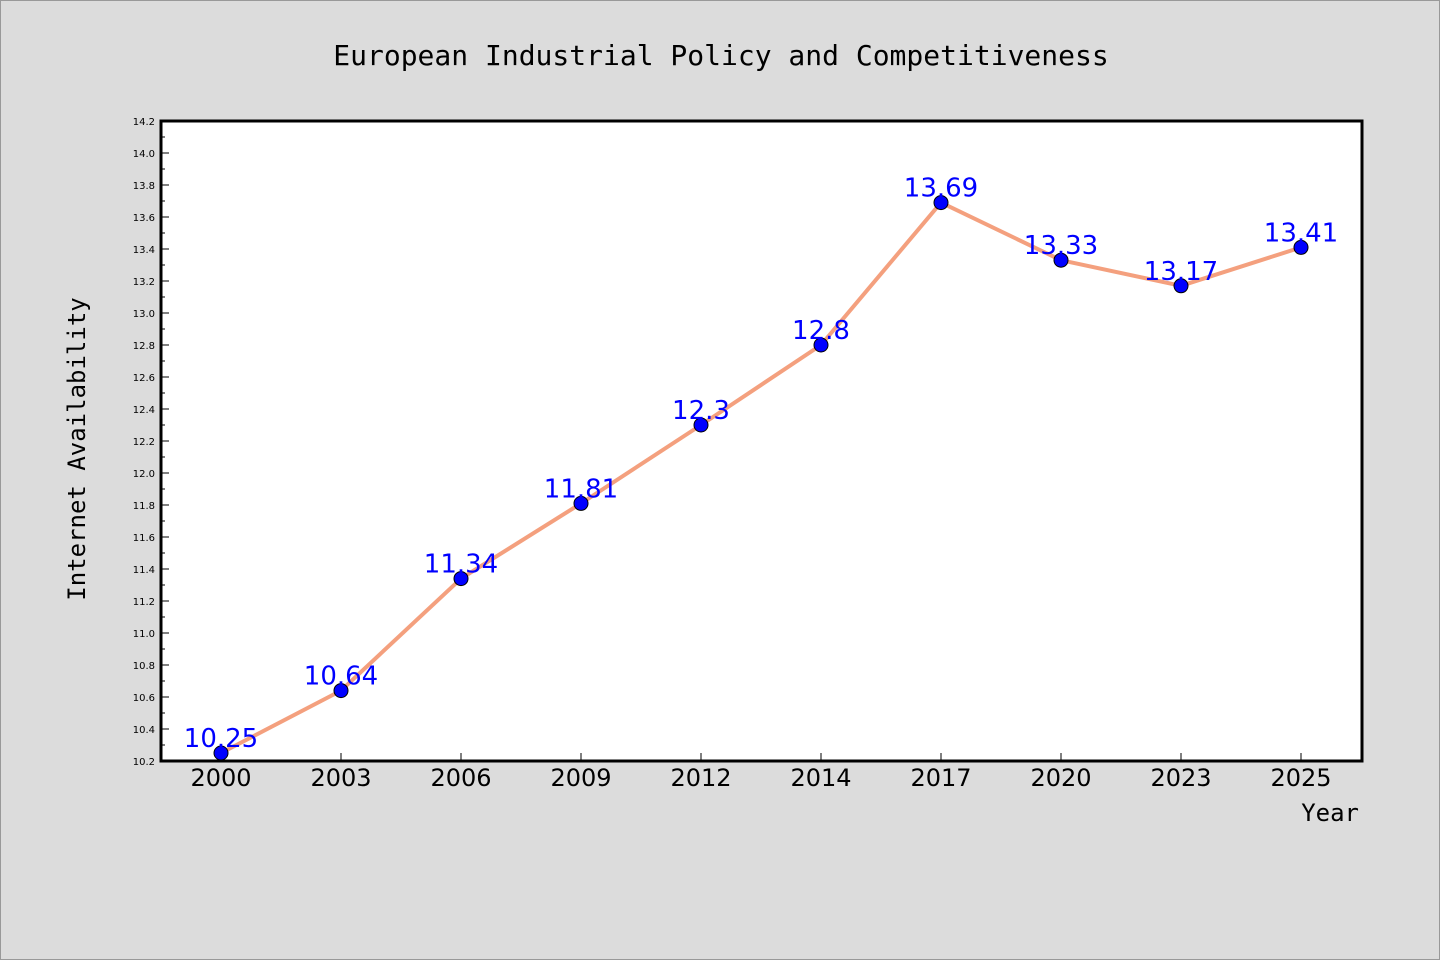  Describe the element at coordinates (144, 282) in the screenshot. I see `y-tick-label: 13.2` at that location.